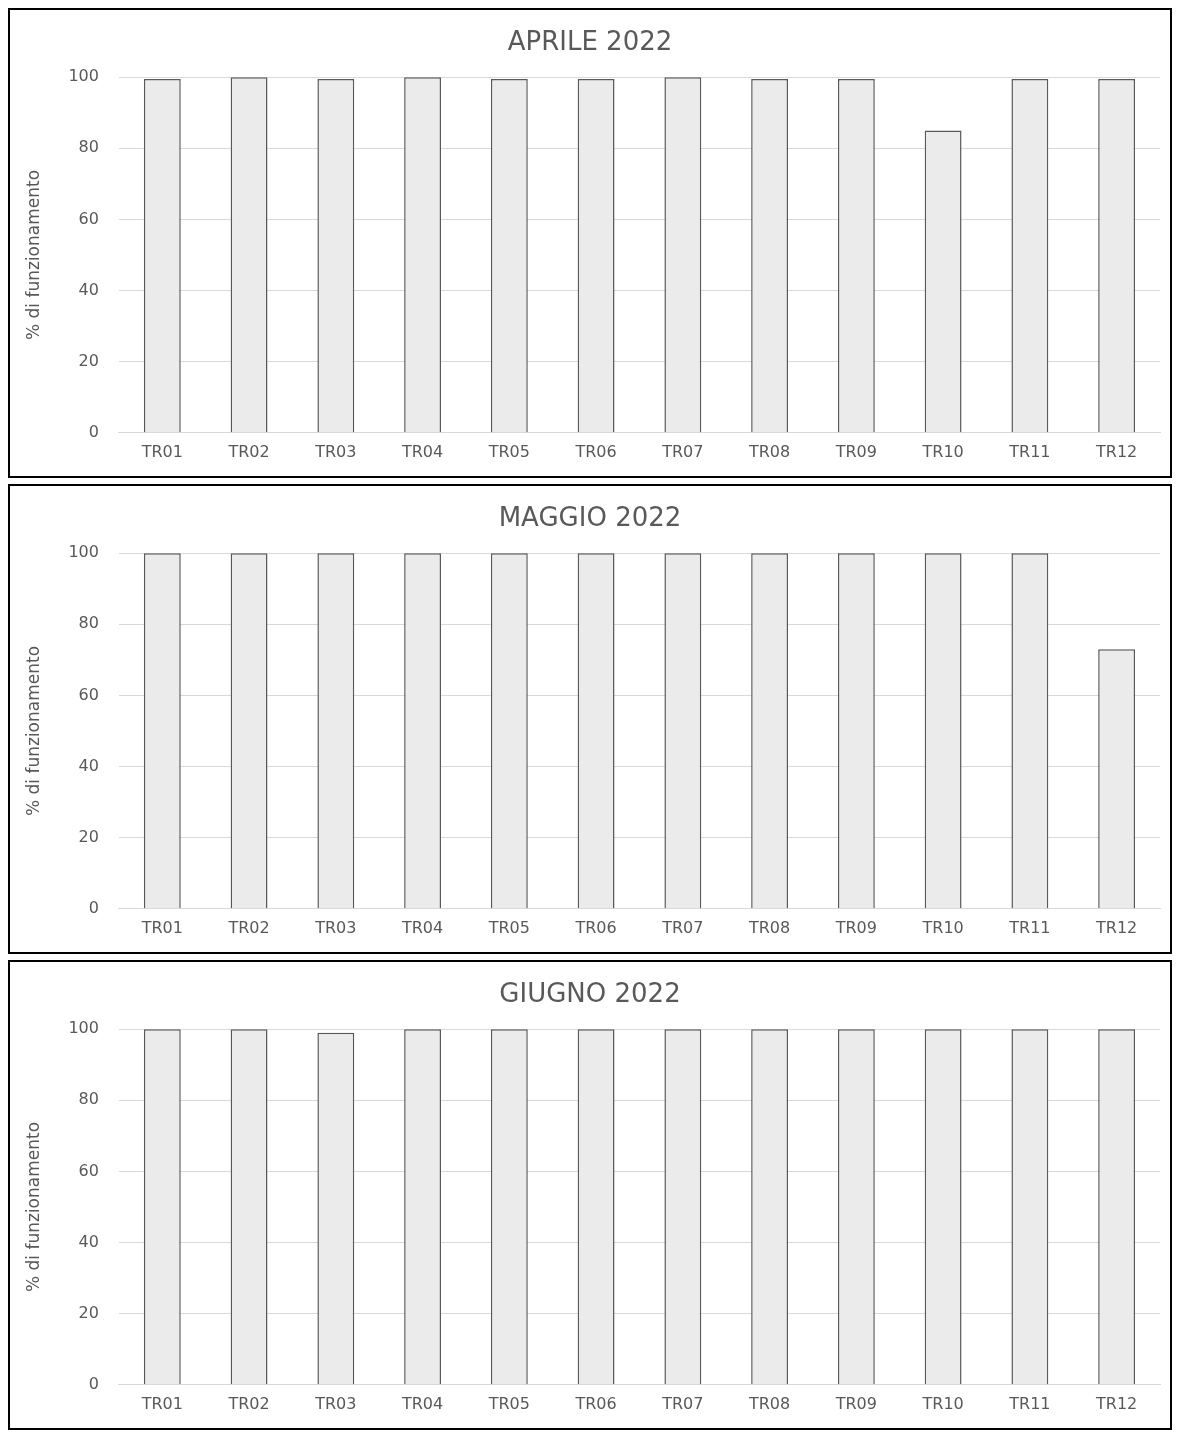 Image resolution: width=1178 pixels, height=1450 pixels. Describe the element at coordinates (590, 517) in the screenshot. I see `chart-title: MAGGIO 2022` at that location.